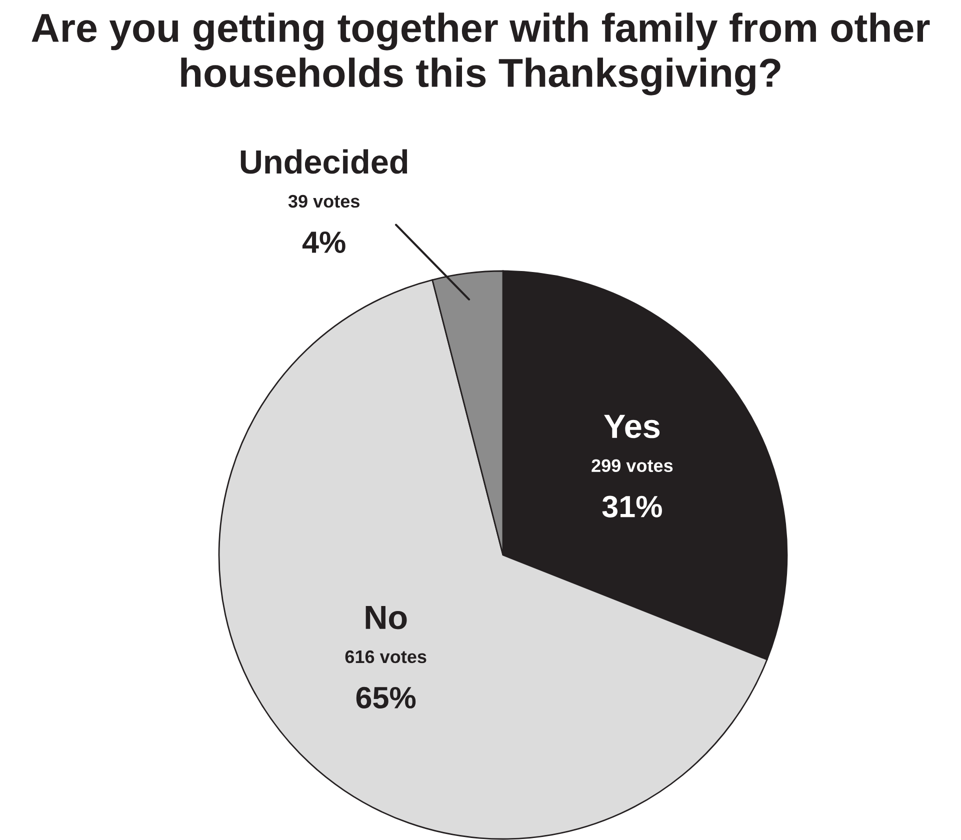  I want to click on text: 299 votes 31%, so click(632, 488).